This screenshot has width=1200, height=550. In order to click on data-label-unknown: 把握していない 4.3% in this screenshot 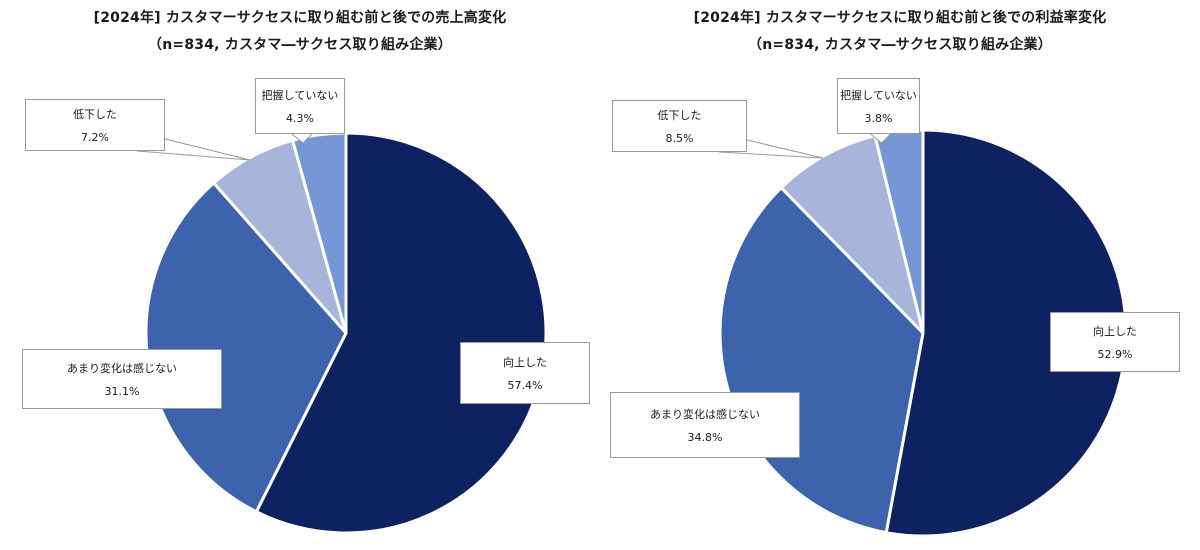, I will do `click(300, 106)`.